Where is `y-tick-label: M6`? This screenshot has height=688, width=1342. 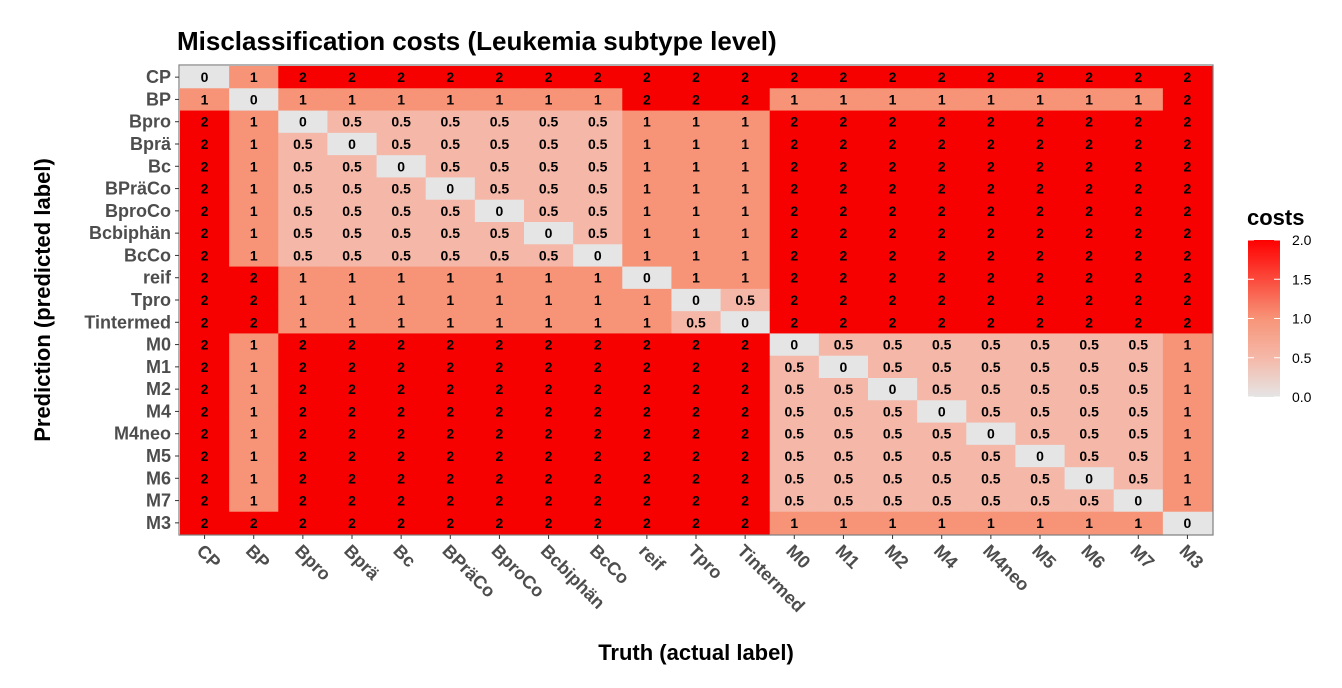
y-tick-label: M6 is located at coordinates (158, 478).